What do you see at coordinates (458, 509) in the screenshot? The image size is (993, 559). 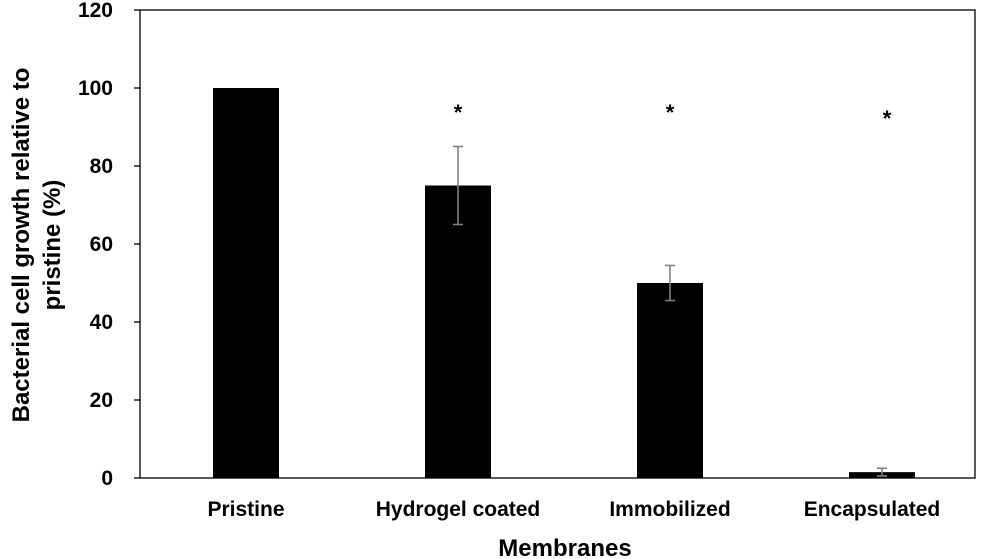 I see `x-tick-label: Hydrogel coated` at bounding box center [458, 509].